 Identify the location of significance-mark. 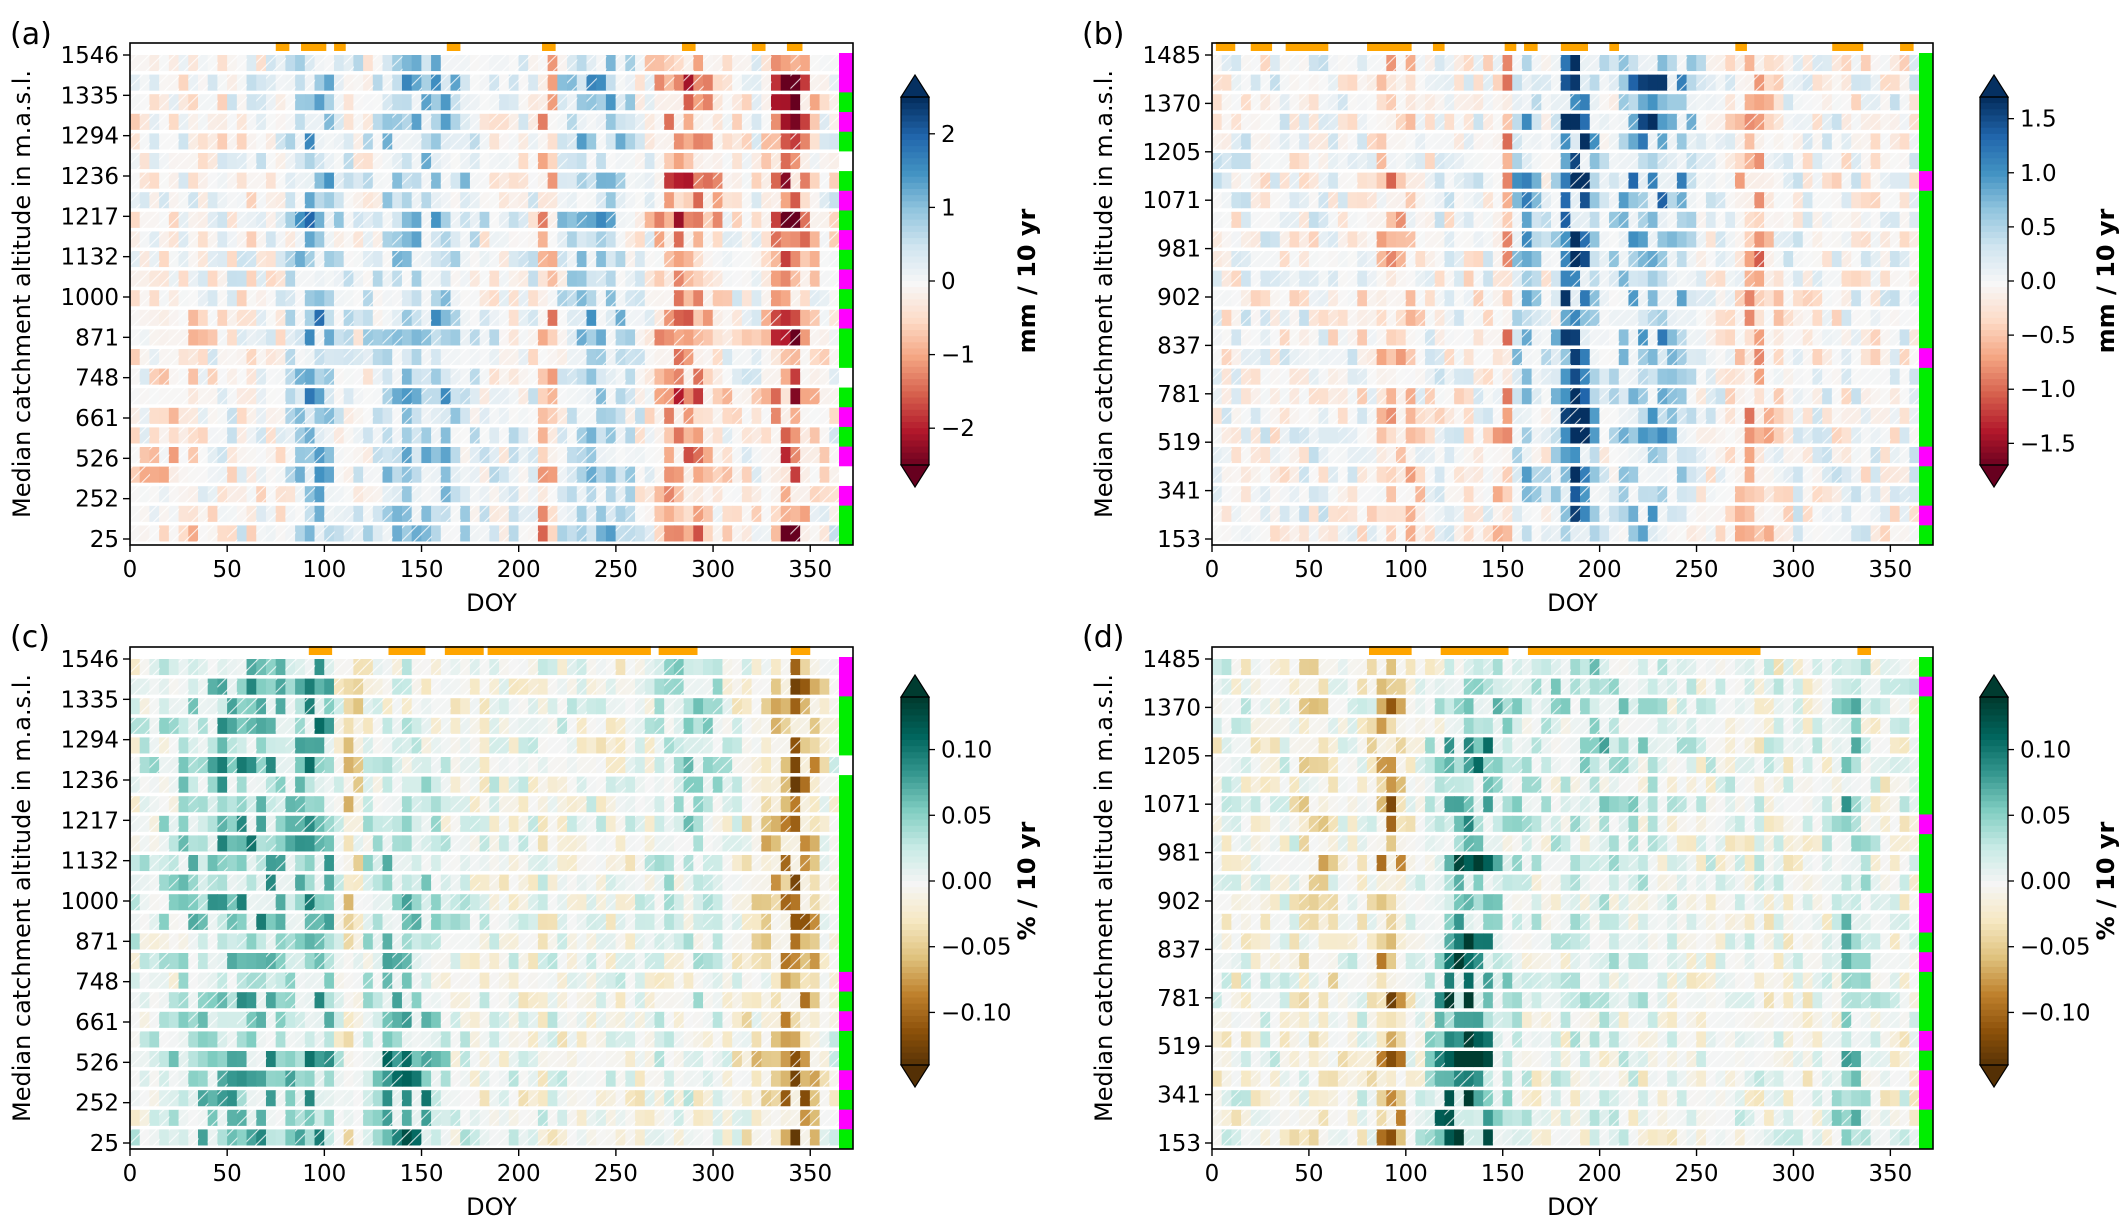
(282, 46).